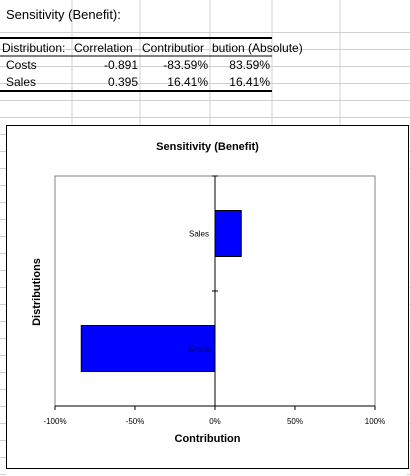 The width and height of the screenshot is (410, 476). Describe the element at coordinates (135, 421) in the screenshot. I see `x-tick-label: -50%` at that location.